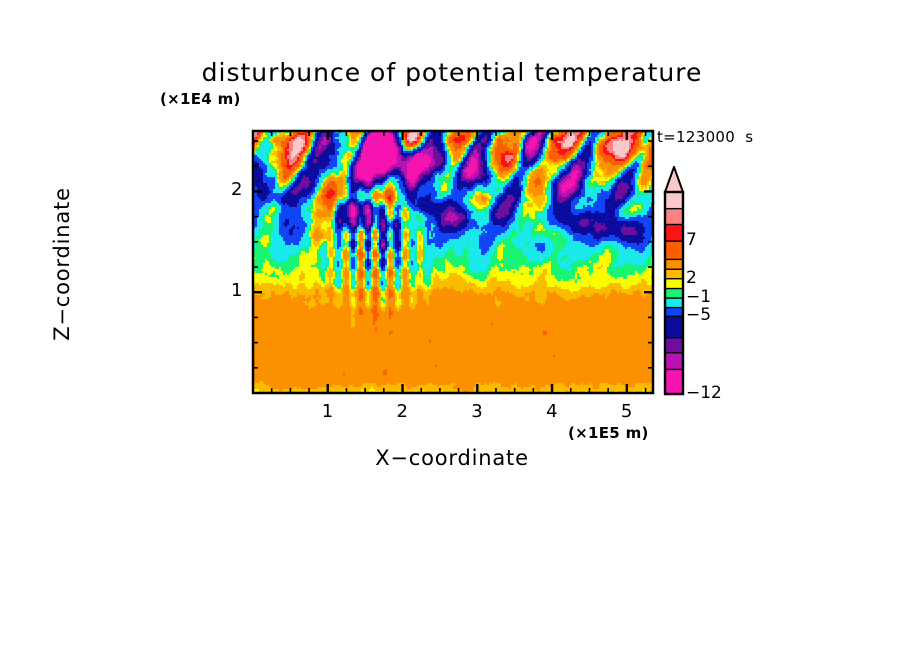 This screenshot has width=904, height=654. I want to click on x-axis-units-label: (×1E5 m), so click(608, 433).